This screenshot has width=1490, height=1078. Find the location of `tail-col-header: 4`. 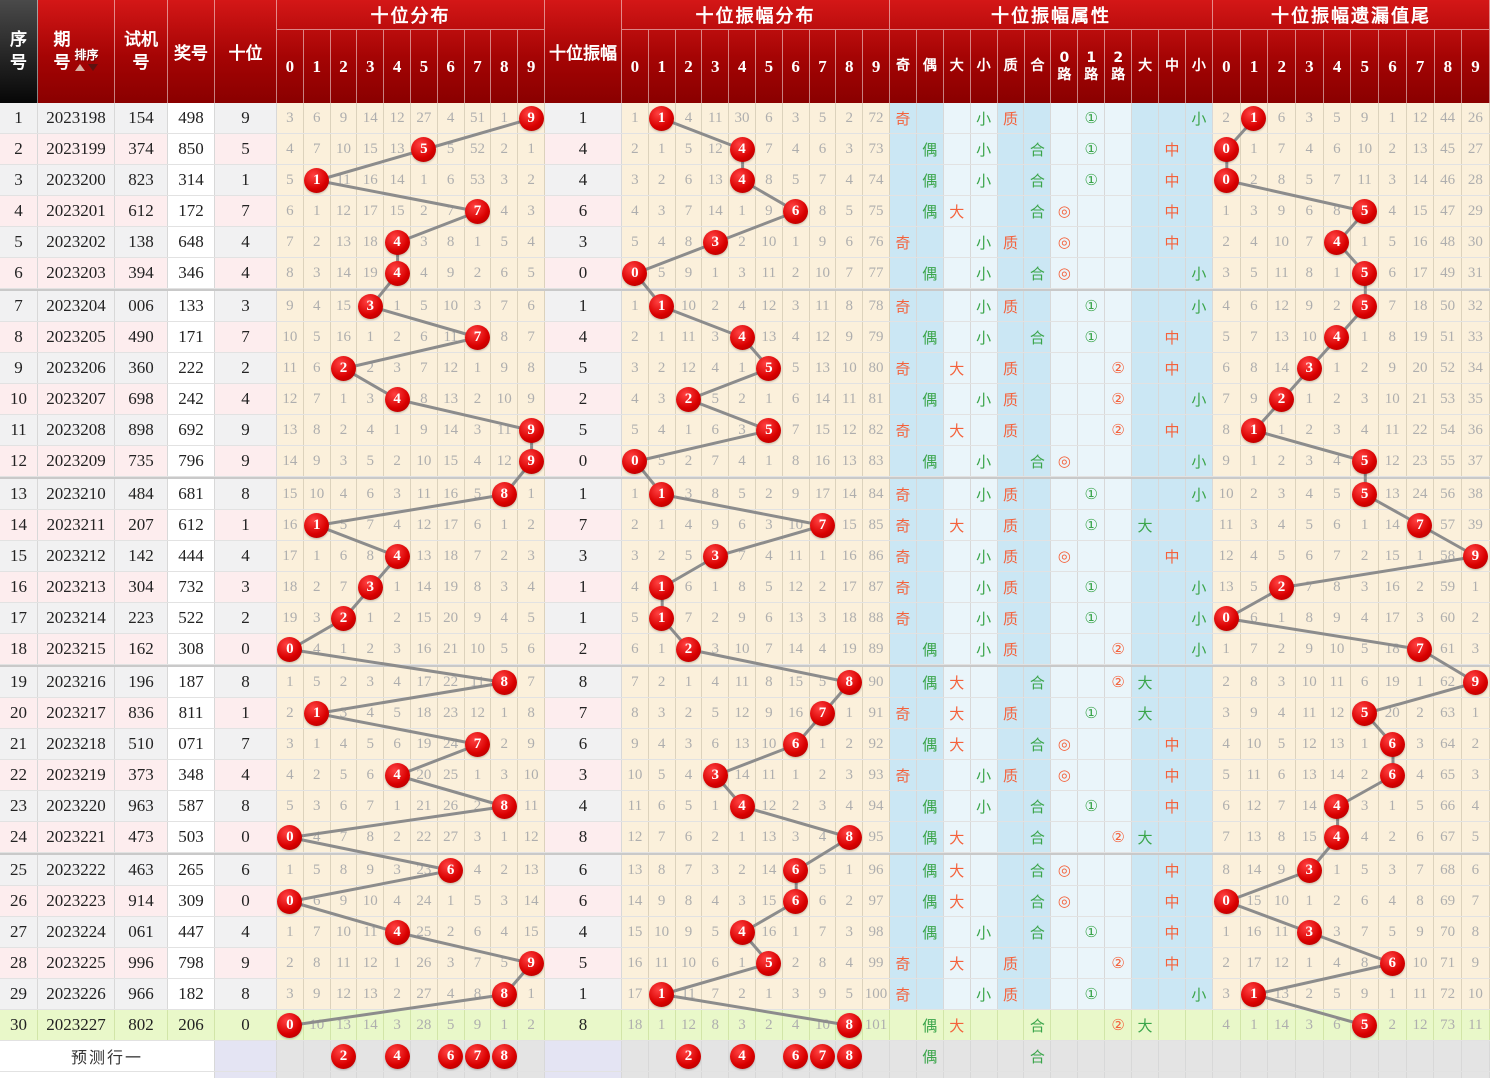

tail-col-header: 4 is located at coordinates (1338, 66).